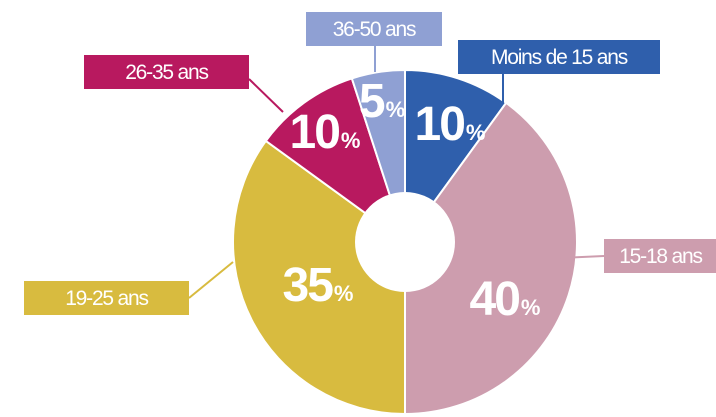 Image resolution: width=716 pixels, height=417 pixels. I want to click on category-tag-26-35-ans: 26-35 ans, so click(166, 72).